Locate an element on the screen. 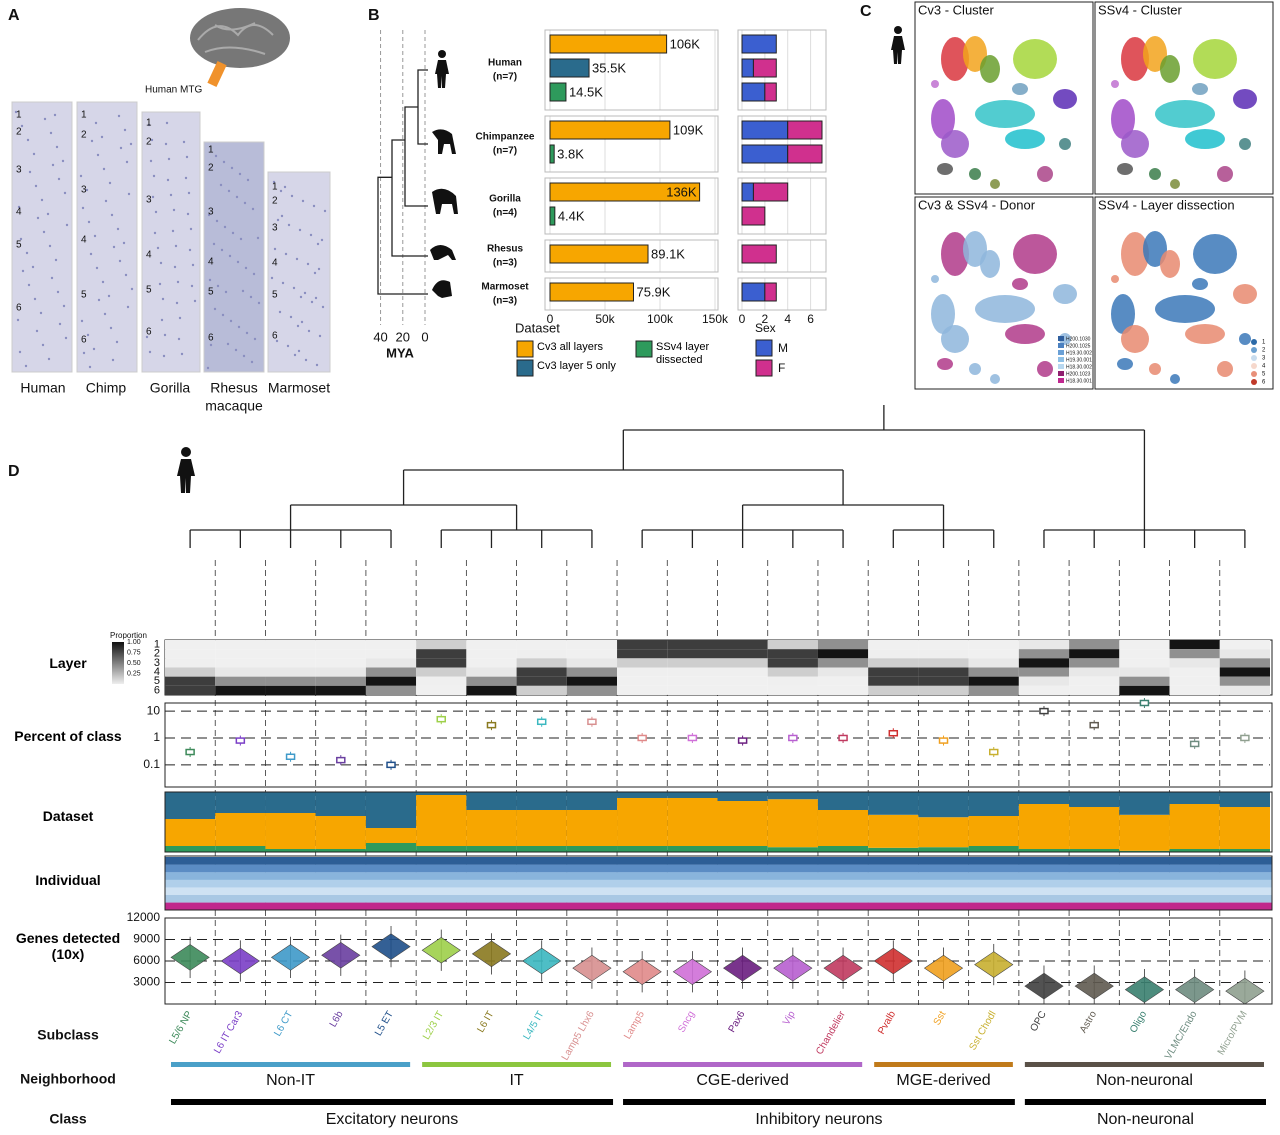  legend-title: Proportion is located at coordinates (128, 635).